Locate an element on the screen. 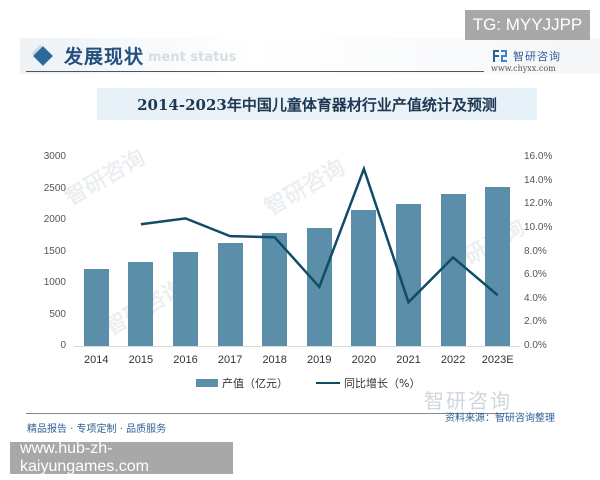 The image size is (600, 480). legend-line-swatch is located at coordinates (328, 383).